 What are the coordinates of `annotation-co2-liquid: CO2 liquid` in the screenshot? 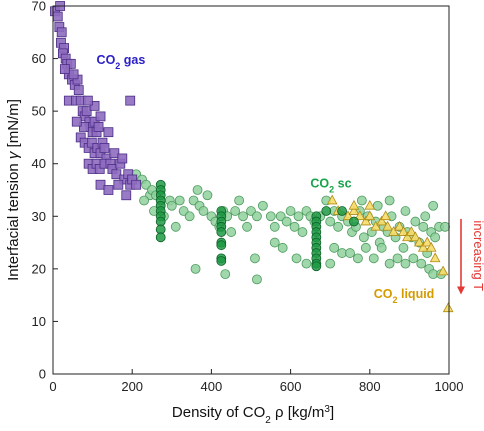 It's located at (404, 296).